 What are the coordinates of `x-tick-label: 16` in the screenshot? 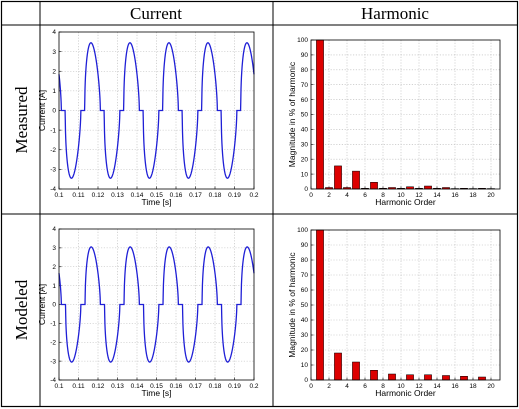 It's located at (455, 195).